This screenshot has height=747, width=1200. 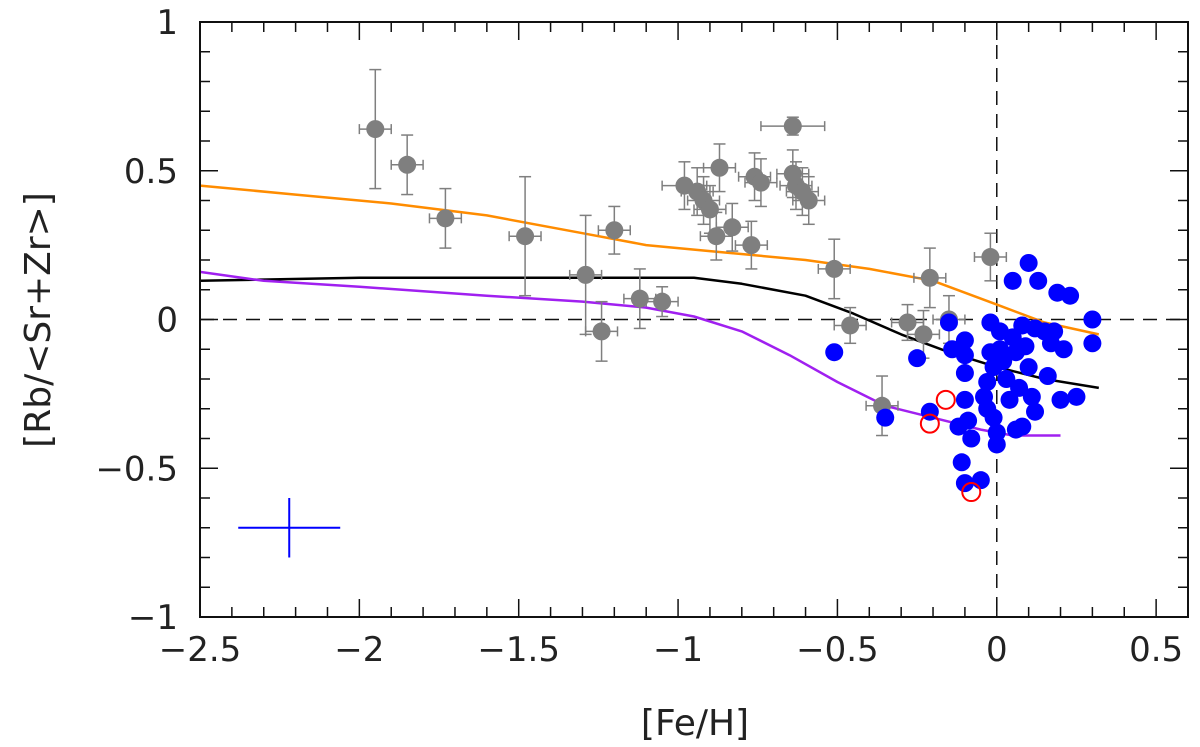 I want to click on y-tick-label: 1, so click(x=167, y=23).